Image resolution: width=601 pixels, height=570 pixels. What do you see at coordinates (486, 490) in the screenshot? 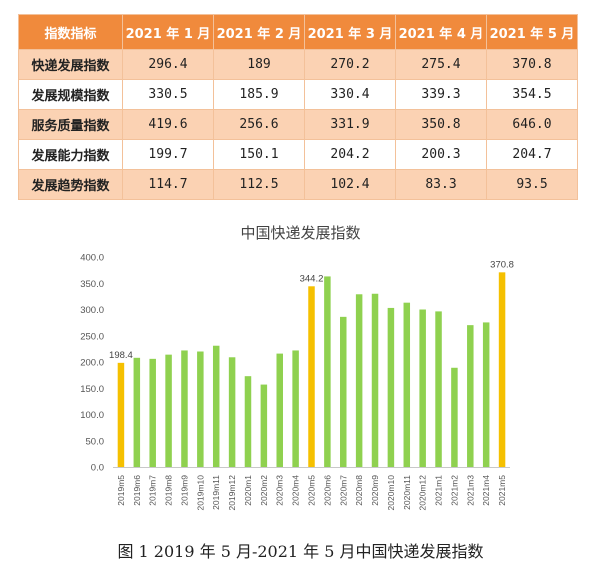
I see `x-tick-label: 2021m4` at bounding box center [486, 490].